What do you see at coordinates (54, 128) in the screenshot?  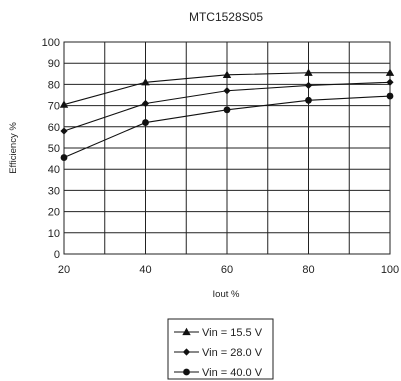 I see `y-tick-label: 60` at bounding box center [54, 128].